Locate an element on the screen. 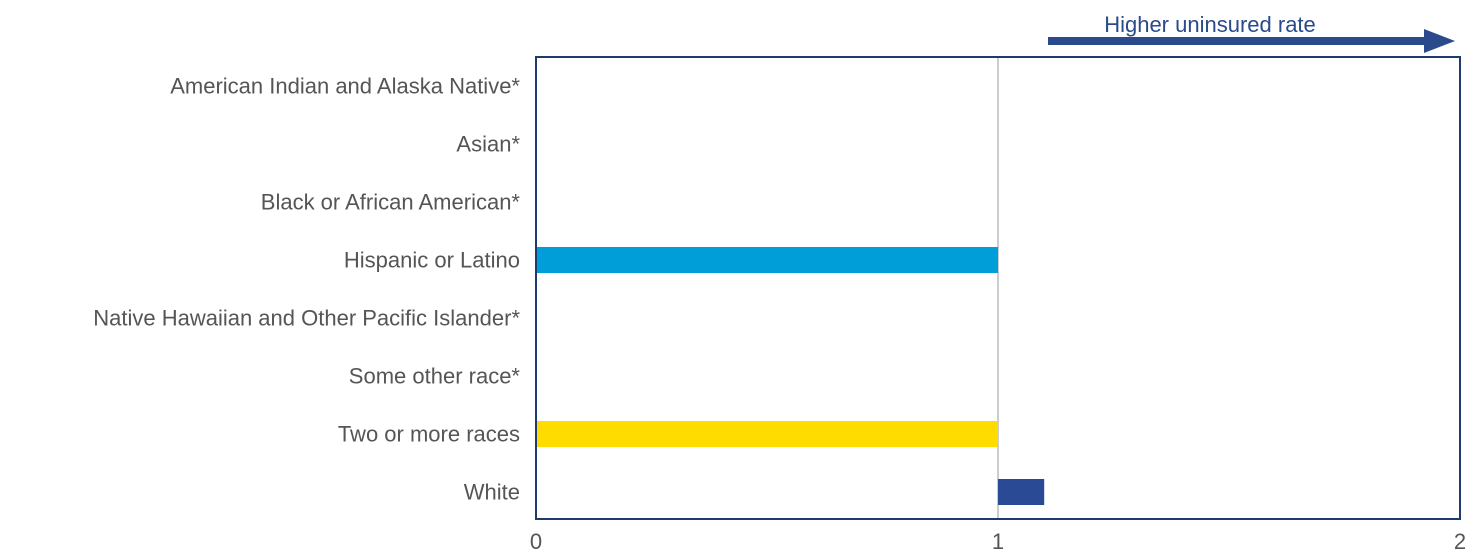  category-label-white: White is located at coordinates (492, 492).